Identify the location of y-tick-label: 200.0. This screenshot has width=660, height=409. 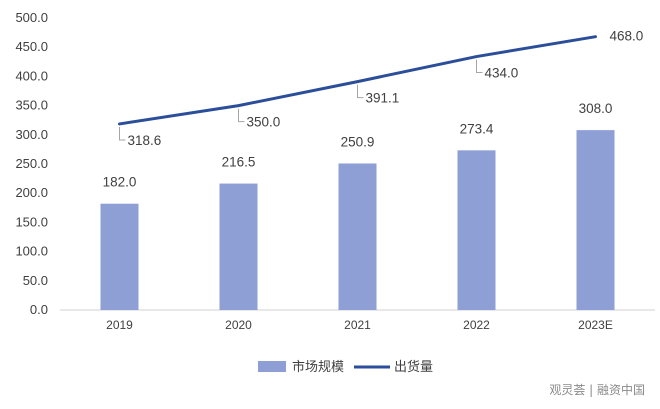
(31, 192).